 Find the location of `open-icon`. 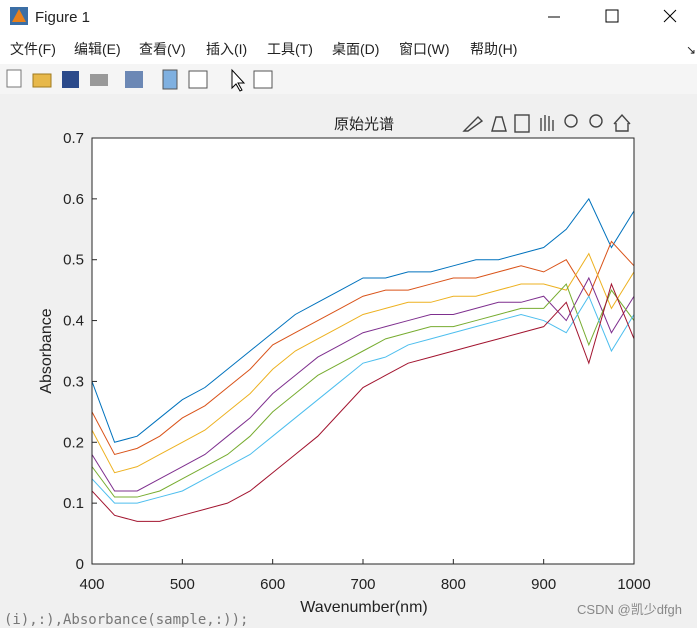

open-icon is located at coordinates (42, 80).